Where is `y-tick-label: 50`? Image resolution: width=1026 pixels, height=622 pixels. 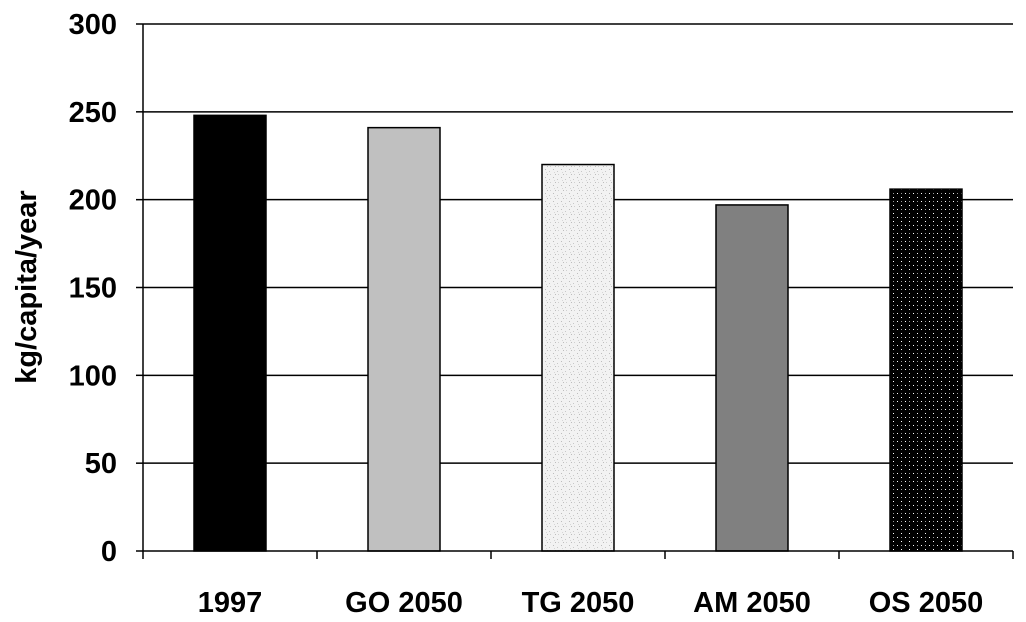 y-tick-label: 50 is located at coordinates (101, 464).